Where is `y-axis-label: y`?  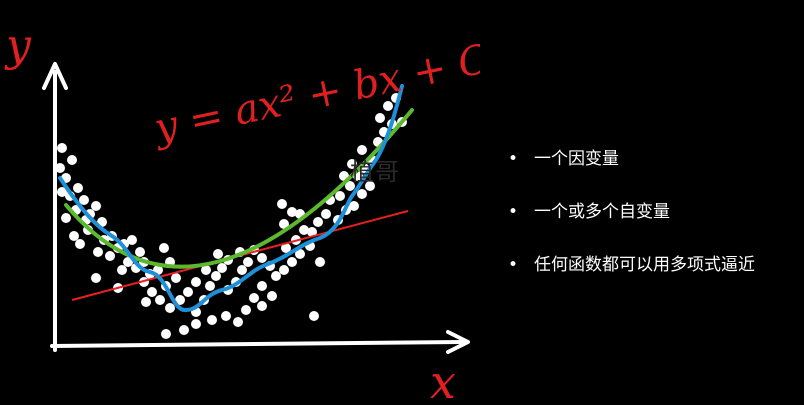 y-axis-label: y is located at coordinates (18, 45).